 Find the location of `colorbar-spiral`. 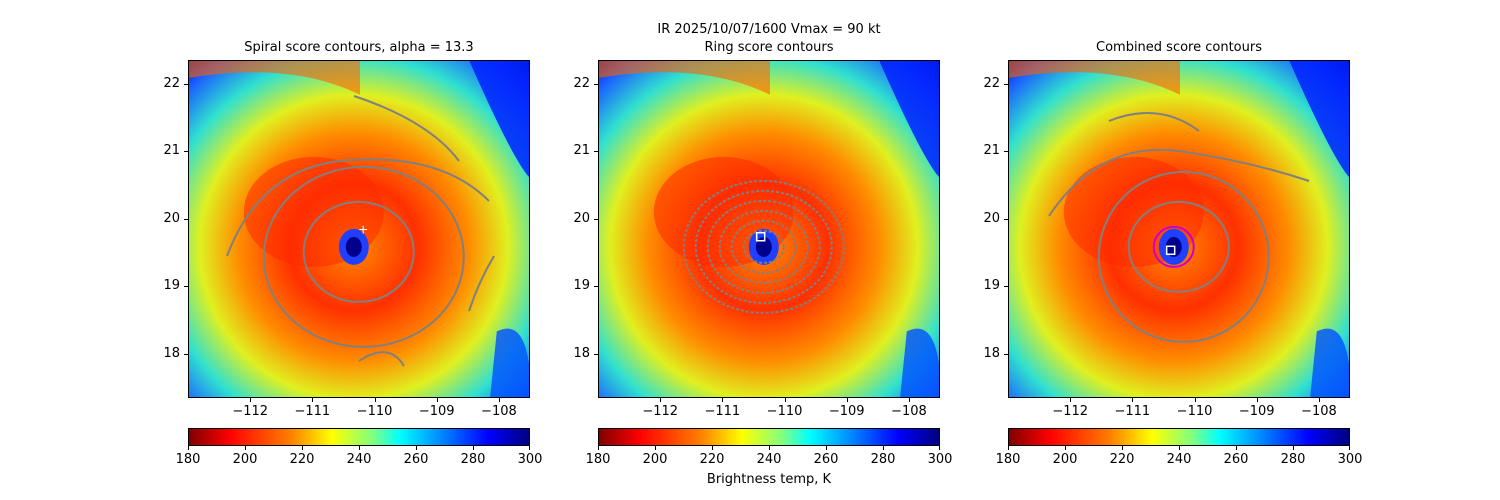

colorbar-spiral is located at coordinates (359, 437).